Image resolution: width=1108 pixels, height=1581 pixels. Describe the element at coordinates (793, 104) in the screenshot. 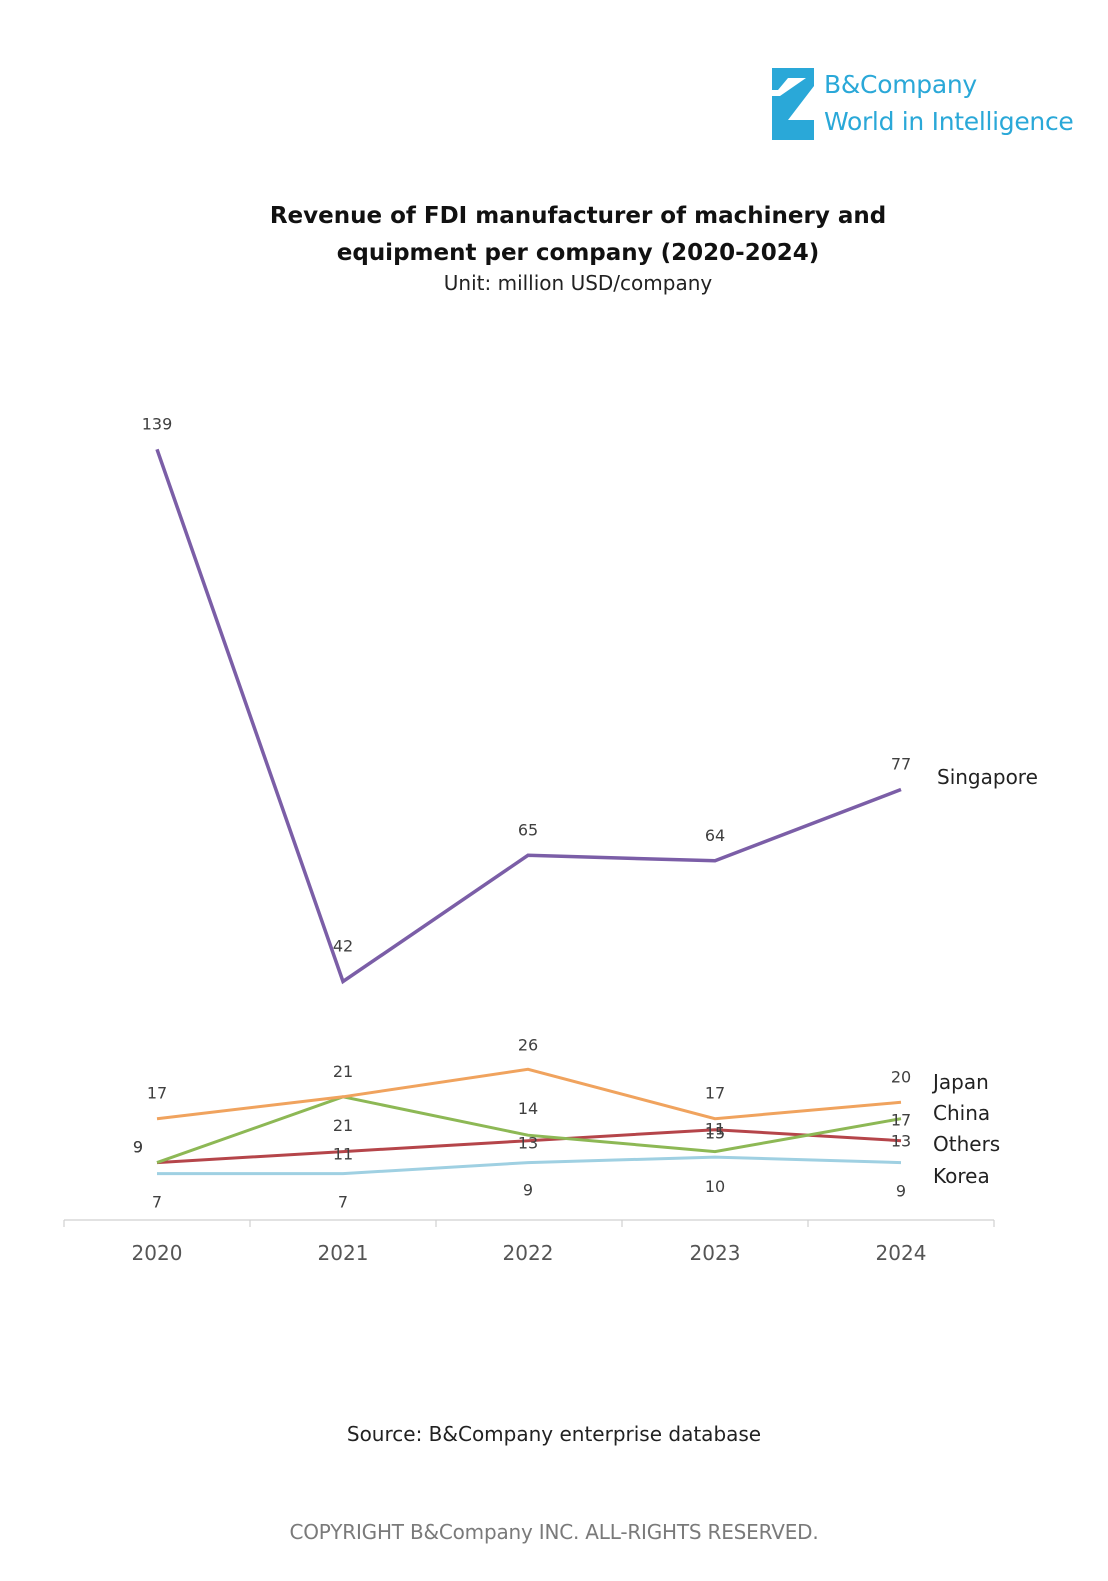

I see `logo-mark-icon` at that location.